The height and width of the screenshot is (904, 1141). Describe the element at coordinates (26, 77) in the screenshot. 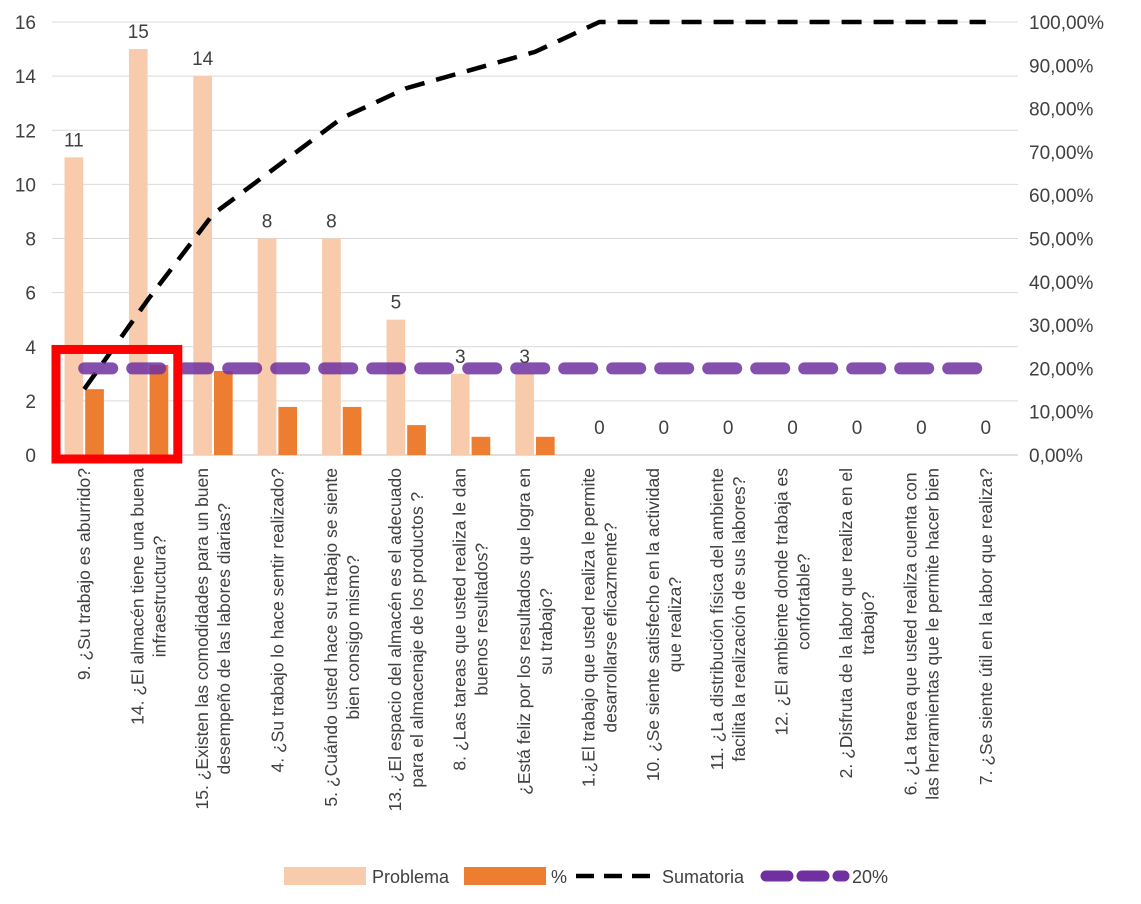

I see `left-tick-label: 14` at that location.